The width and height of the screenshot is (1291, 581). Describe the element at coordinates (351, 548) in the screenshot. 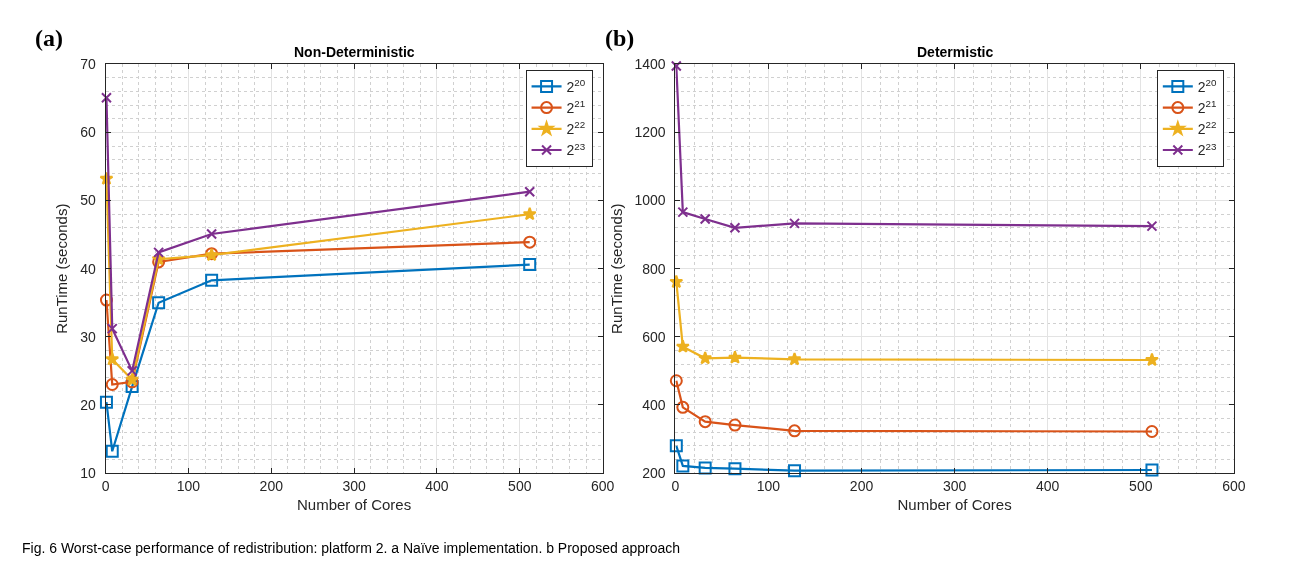

I see `caption: Fig. 6 Worst-case performance of redistribution: platform 2. a Naïve implementation. b Proposed approach` at that location.